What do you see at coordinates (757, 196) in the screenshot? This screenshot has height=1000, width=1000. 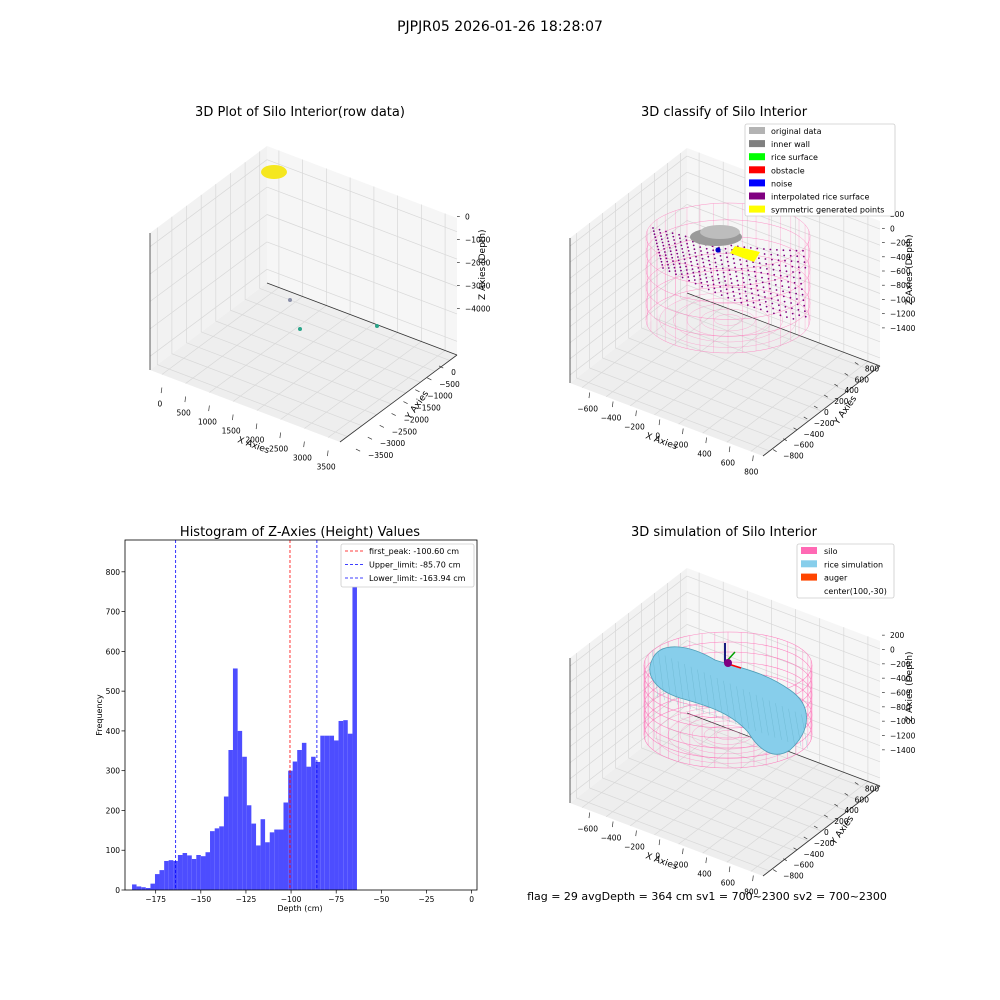 I see `legend-swatch` at bounding box center [757, 196].